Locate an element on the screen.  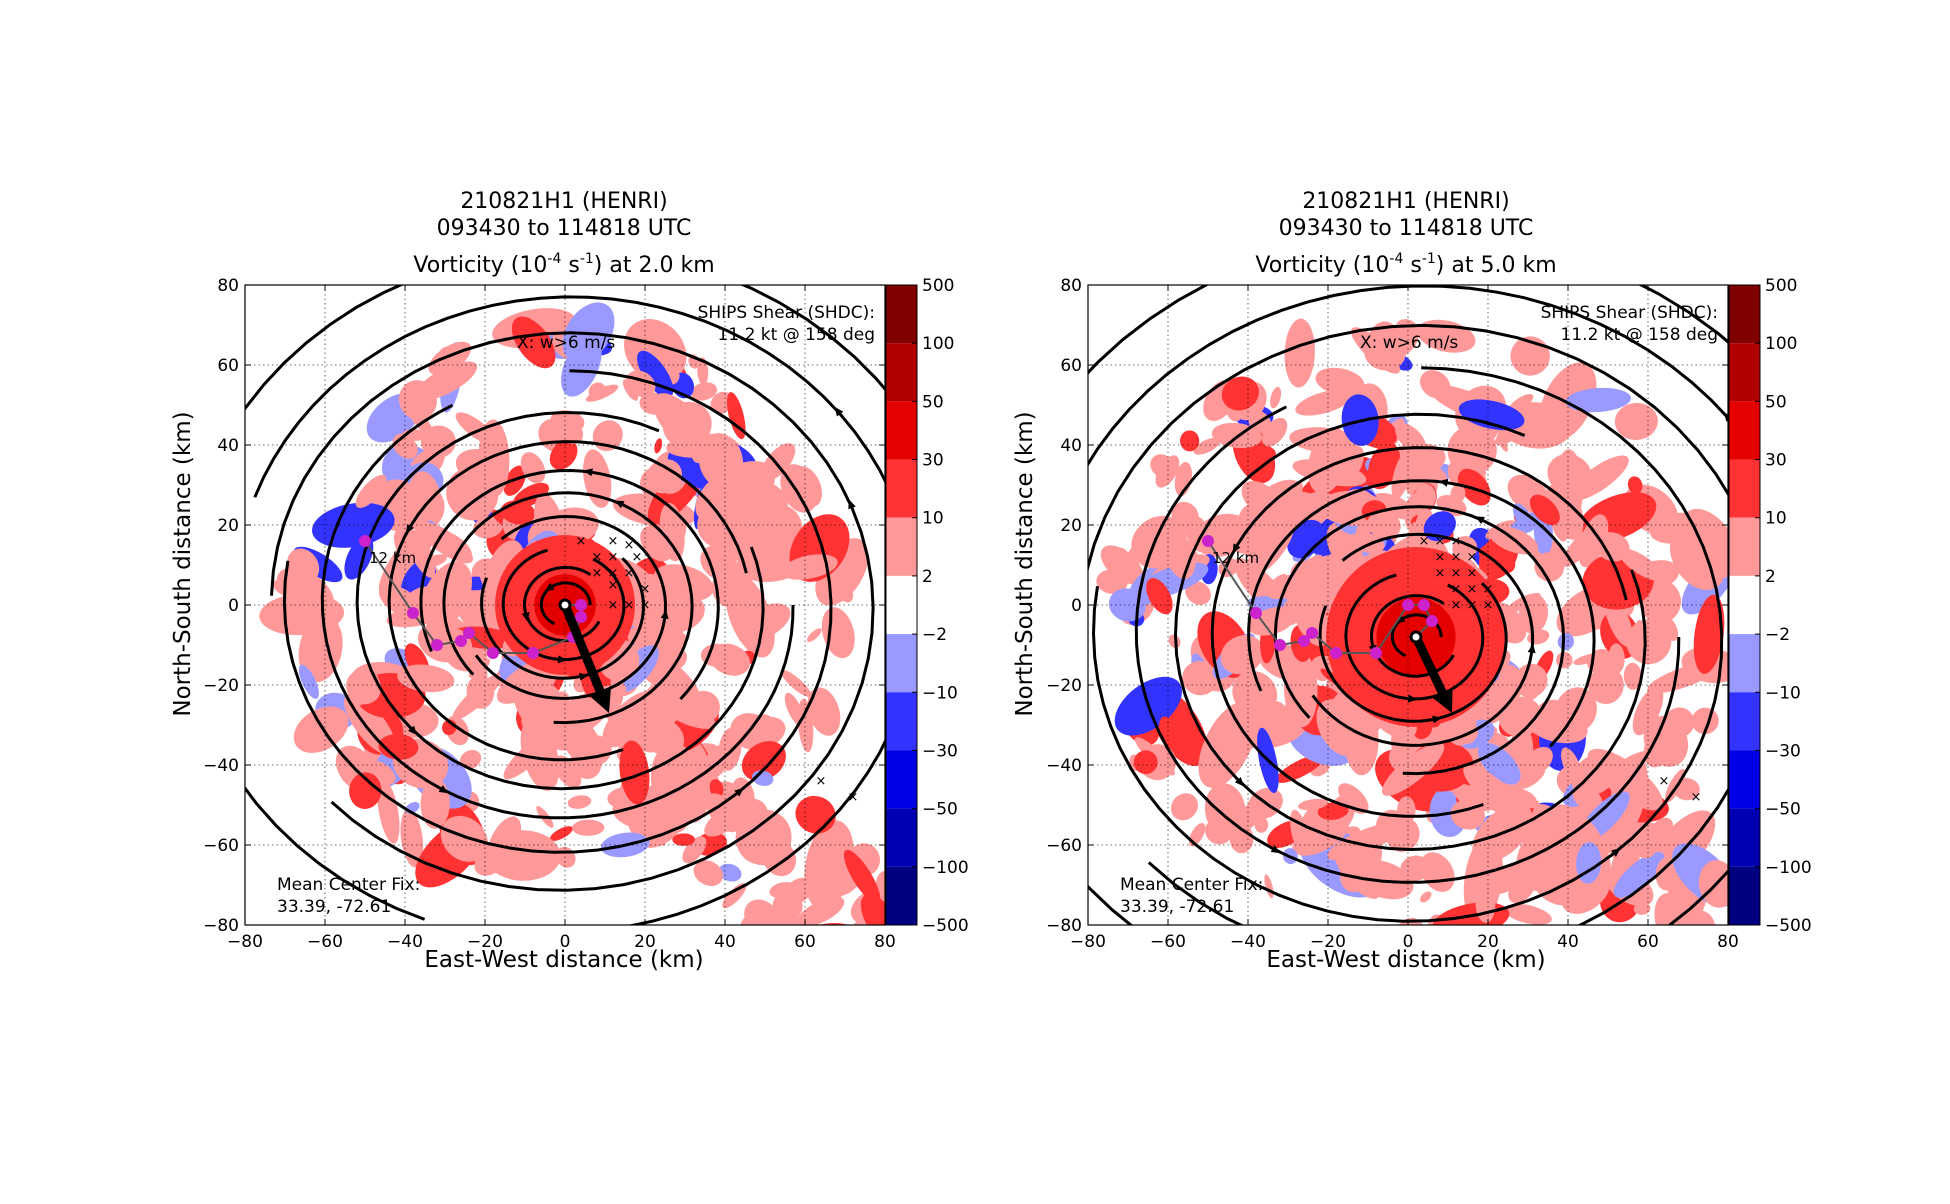
x-tick-label: 40 is located at coordinates (1568, 942).